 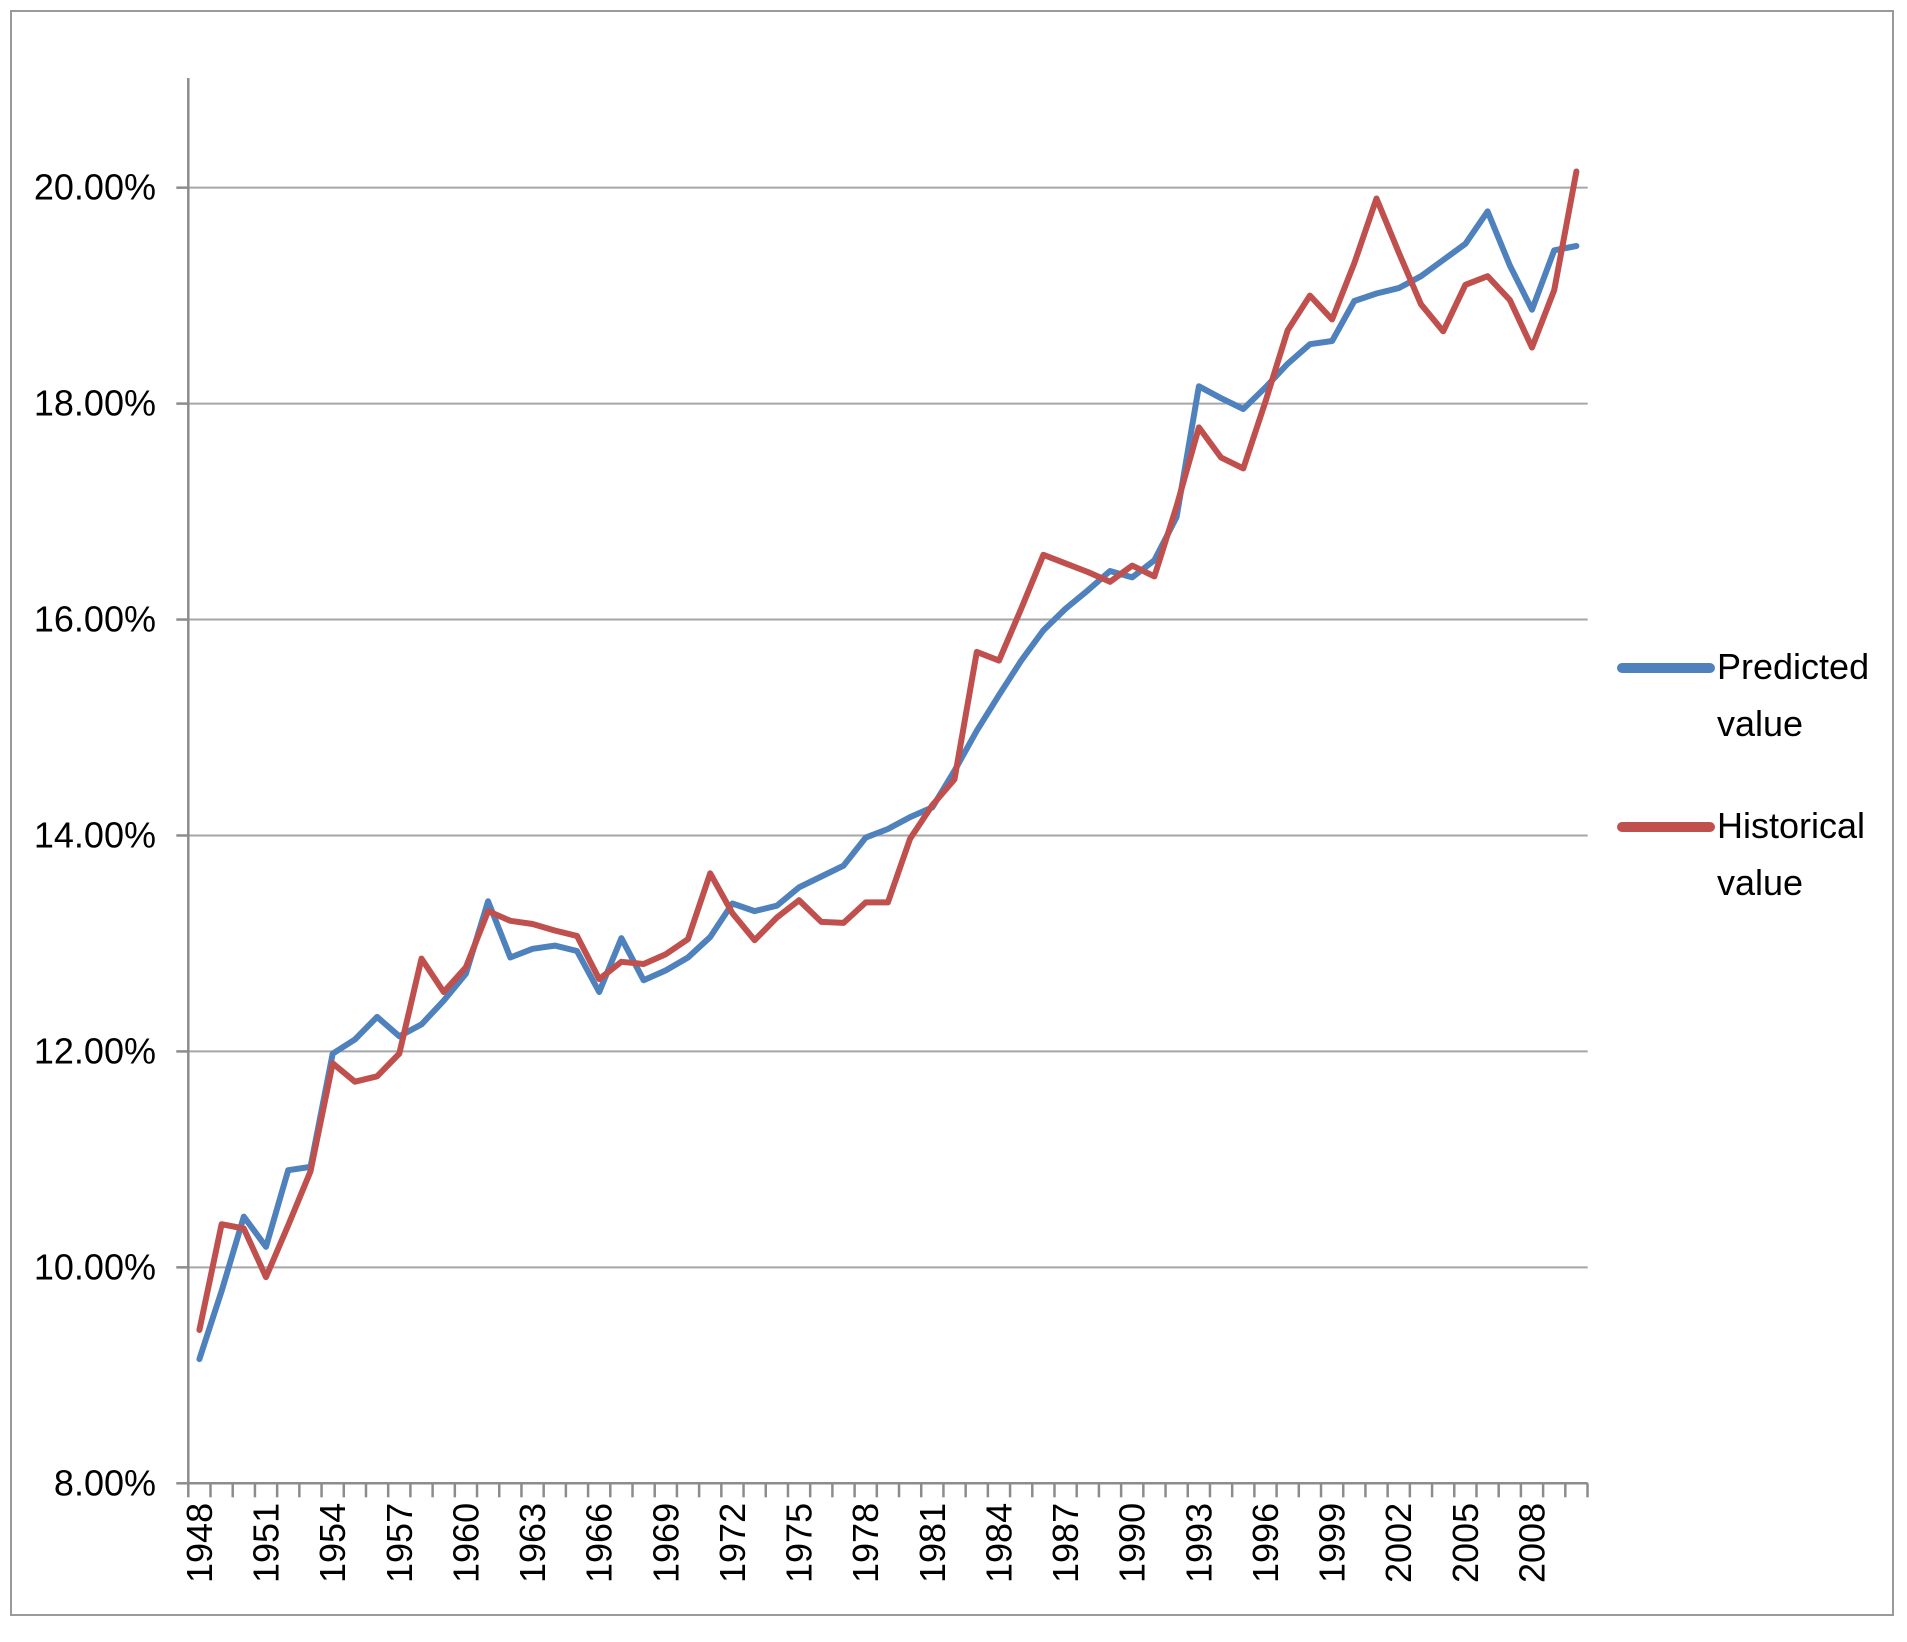 I want to click on x-axis-label: 1972, so click(x=732, y=1543).